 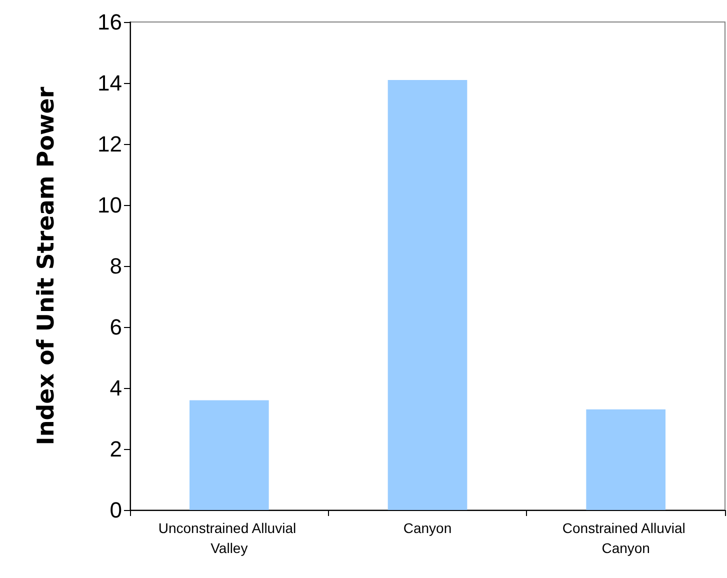 I want to click on y-tick-label: 2, so click(x=116, y=449).